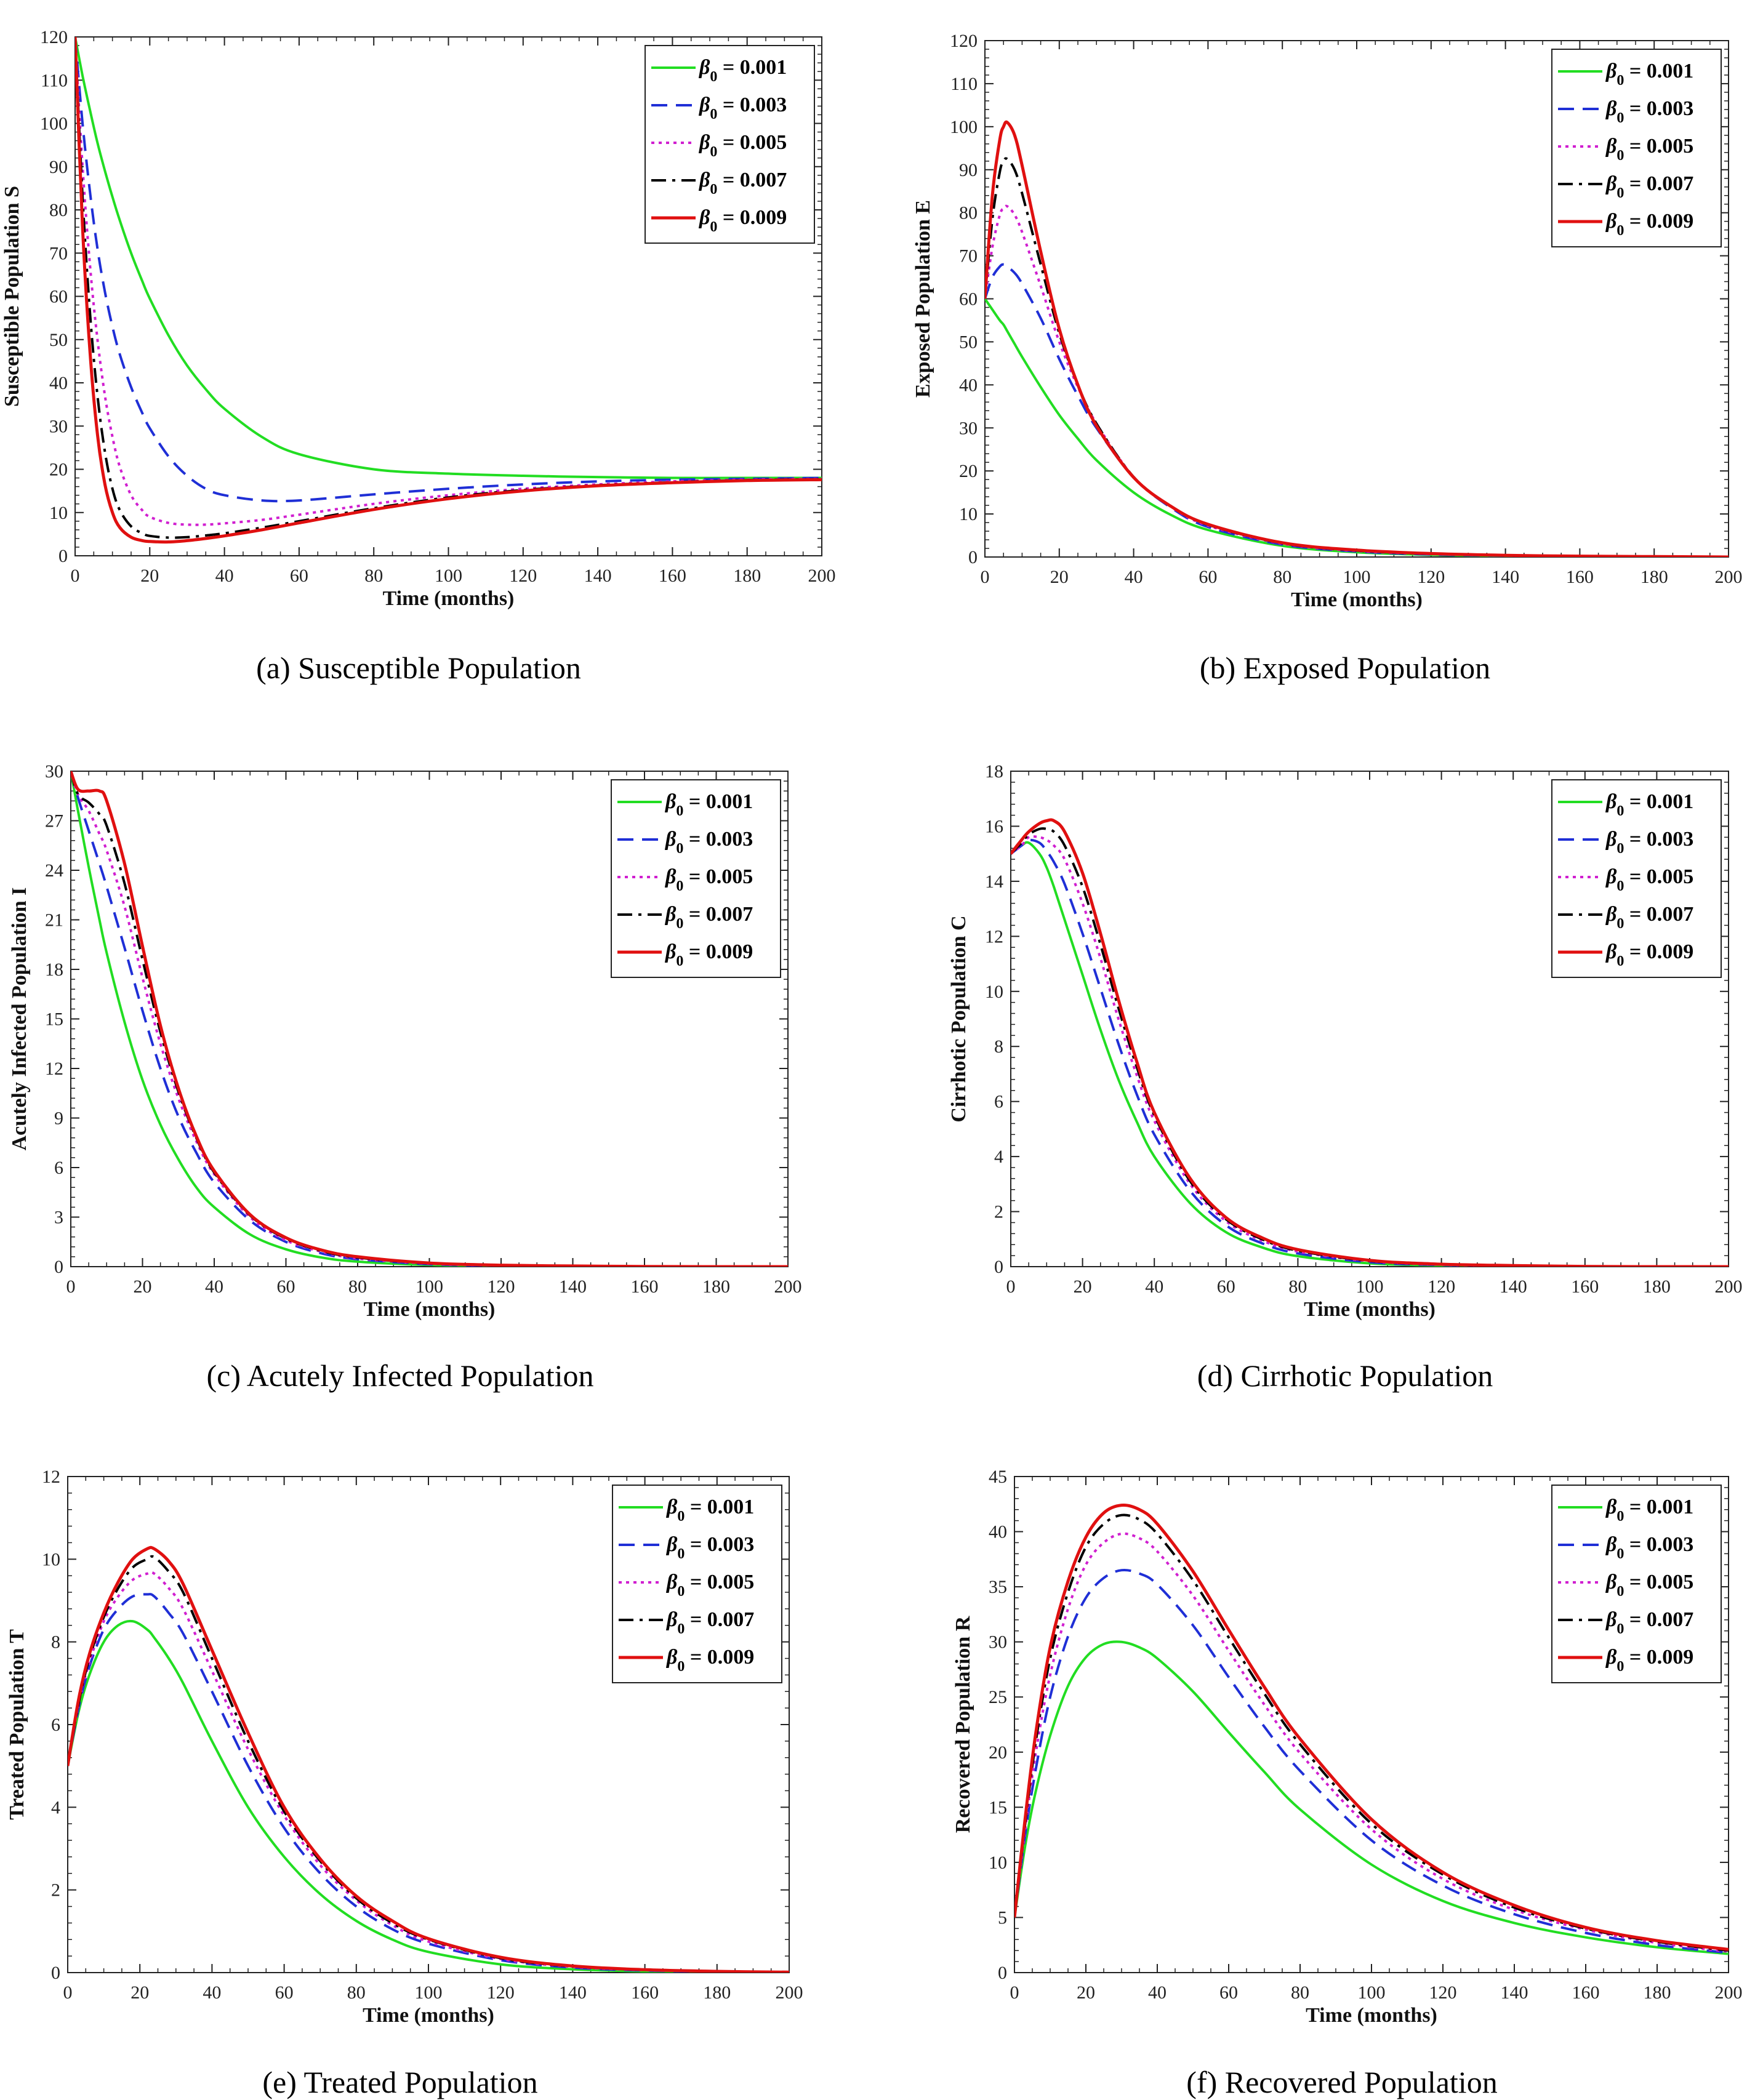  I want to click on y-tick-label: 120, so click(964, 41).